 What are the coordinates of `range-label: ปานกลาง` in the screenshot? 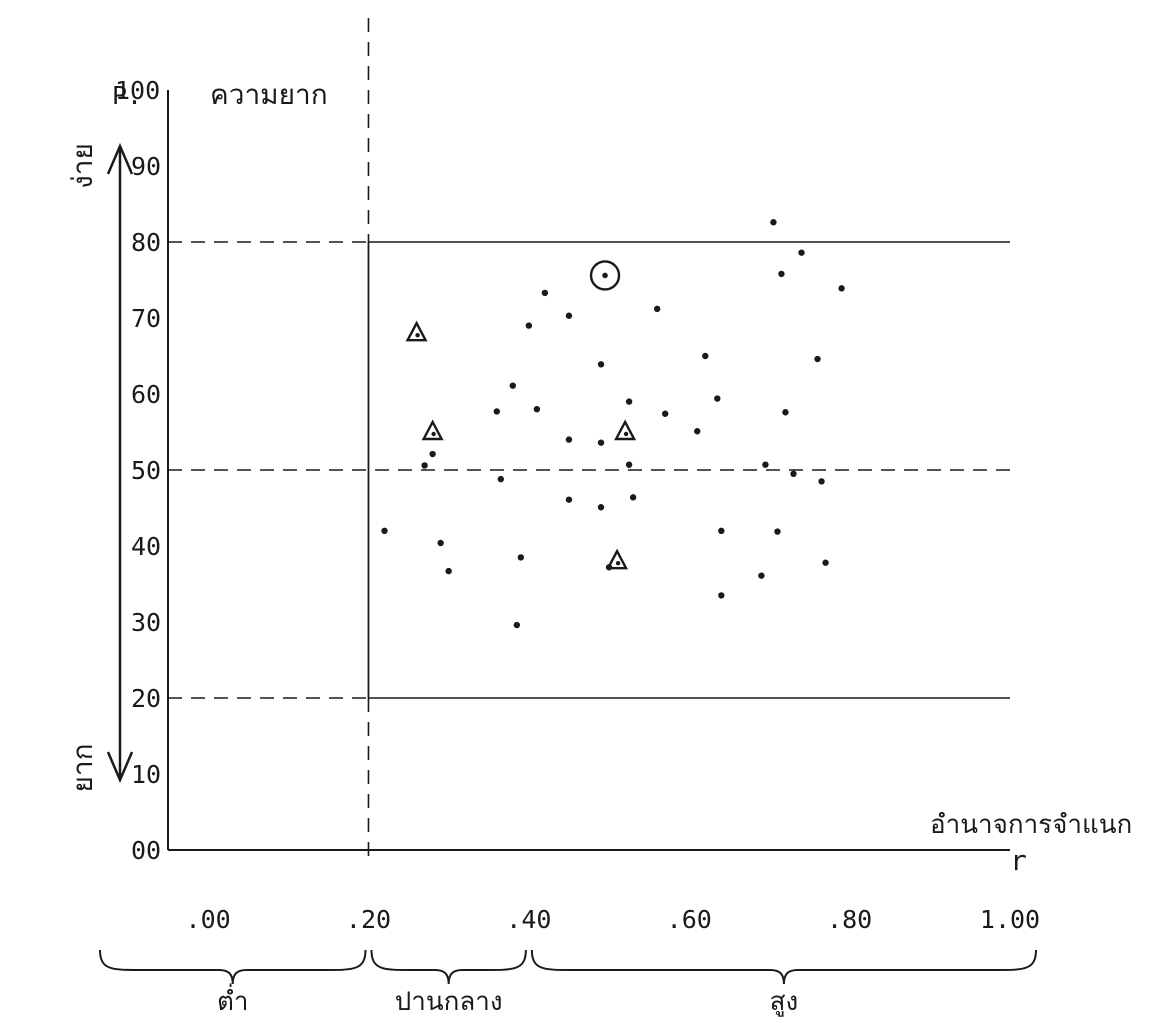 It's located at (449, 1002).